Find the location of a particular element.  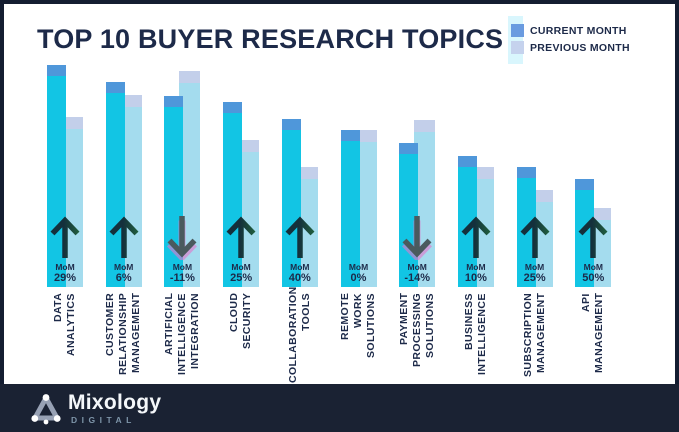

chart-group: MoM 10% BUSINESS INTELLIGENCE is located at coordinates (475, 216).